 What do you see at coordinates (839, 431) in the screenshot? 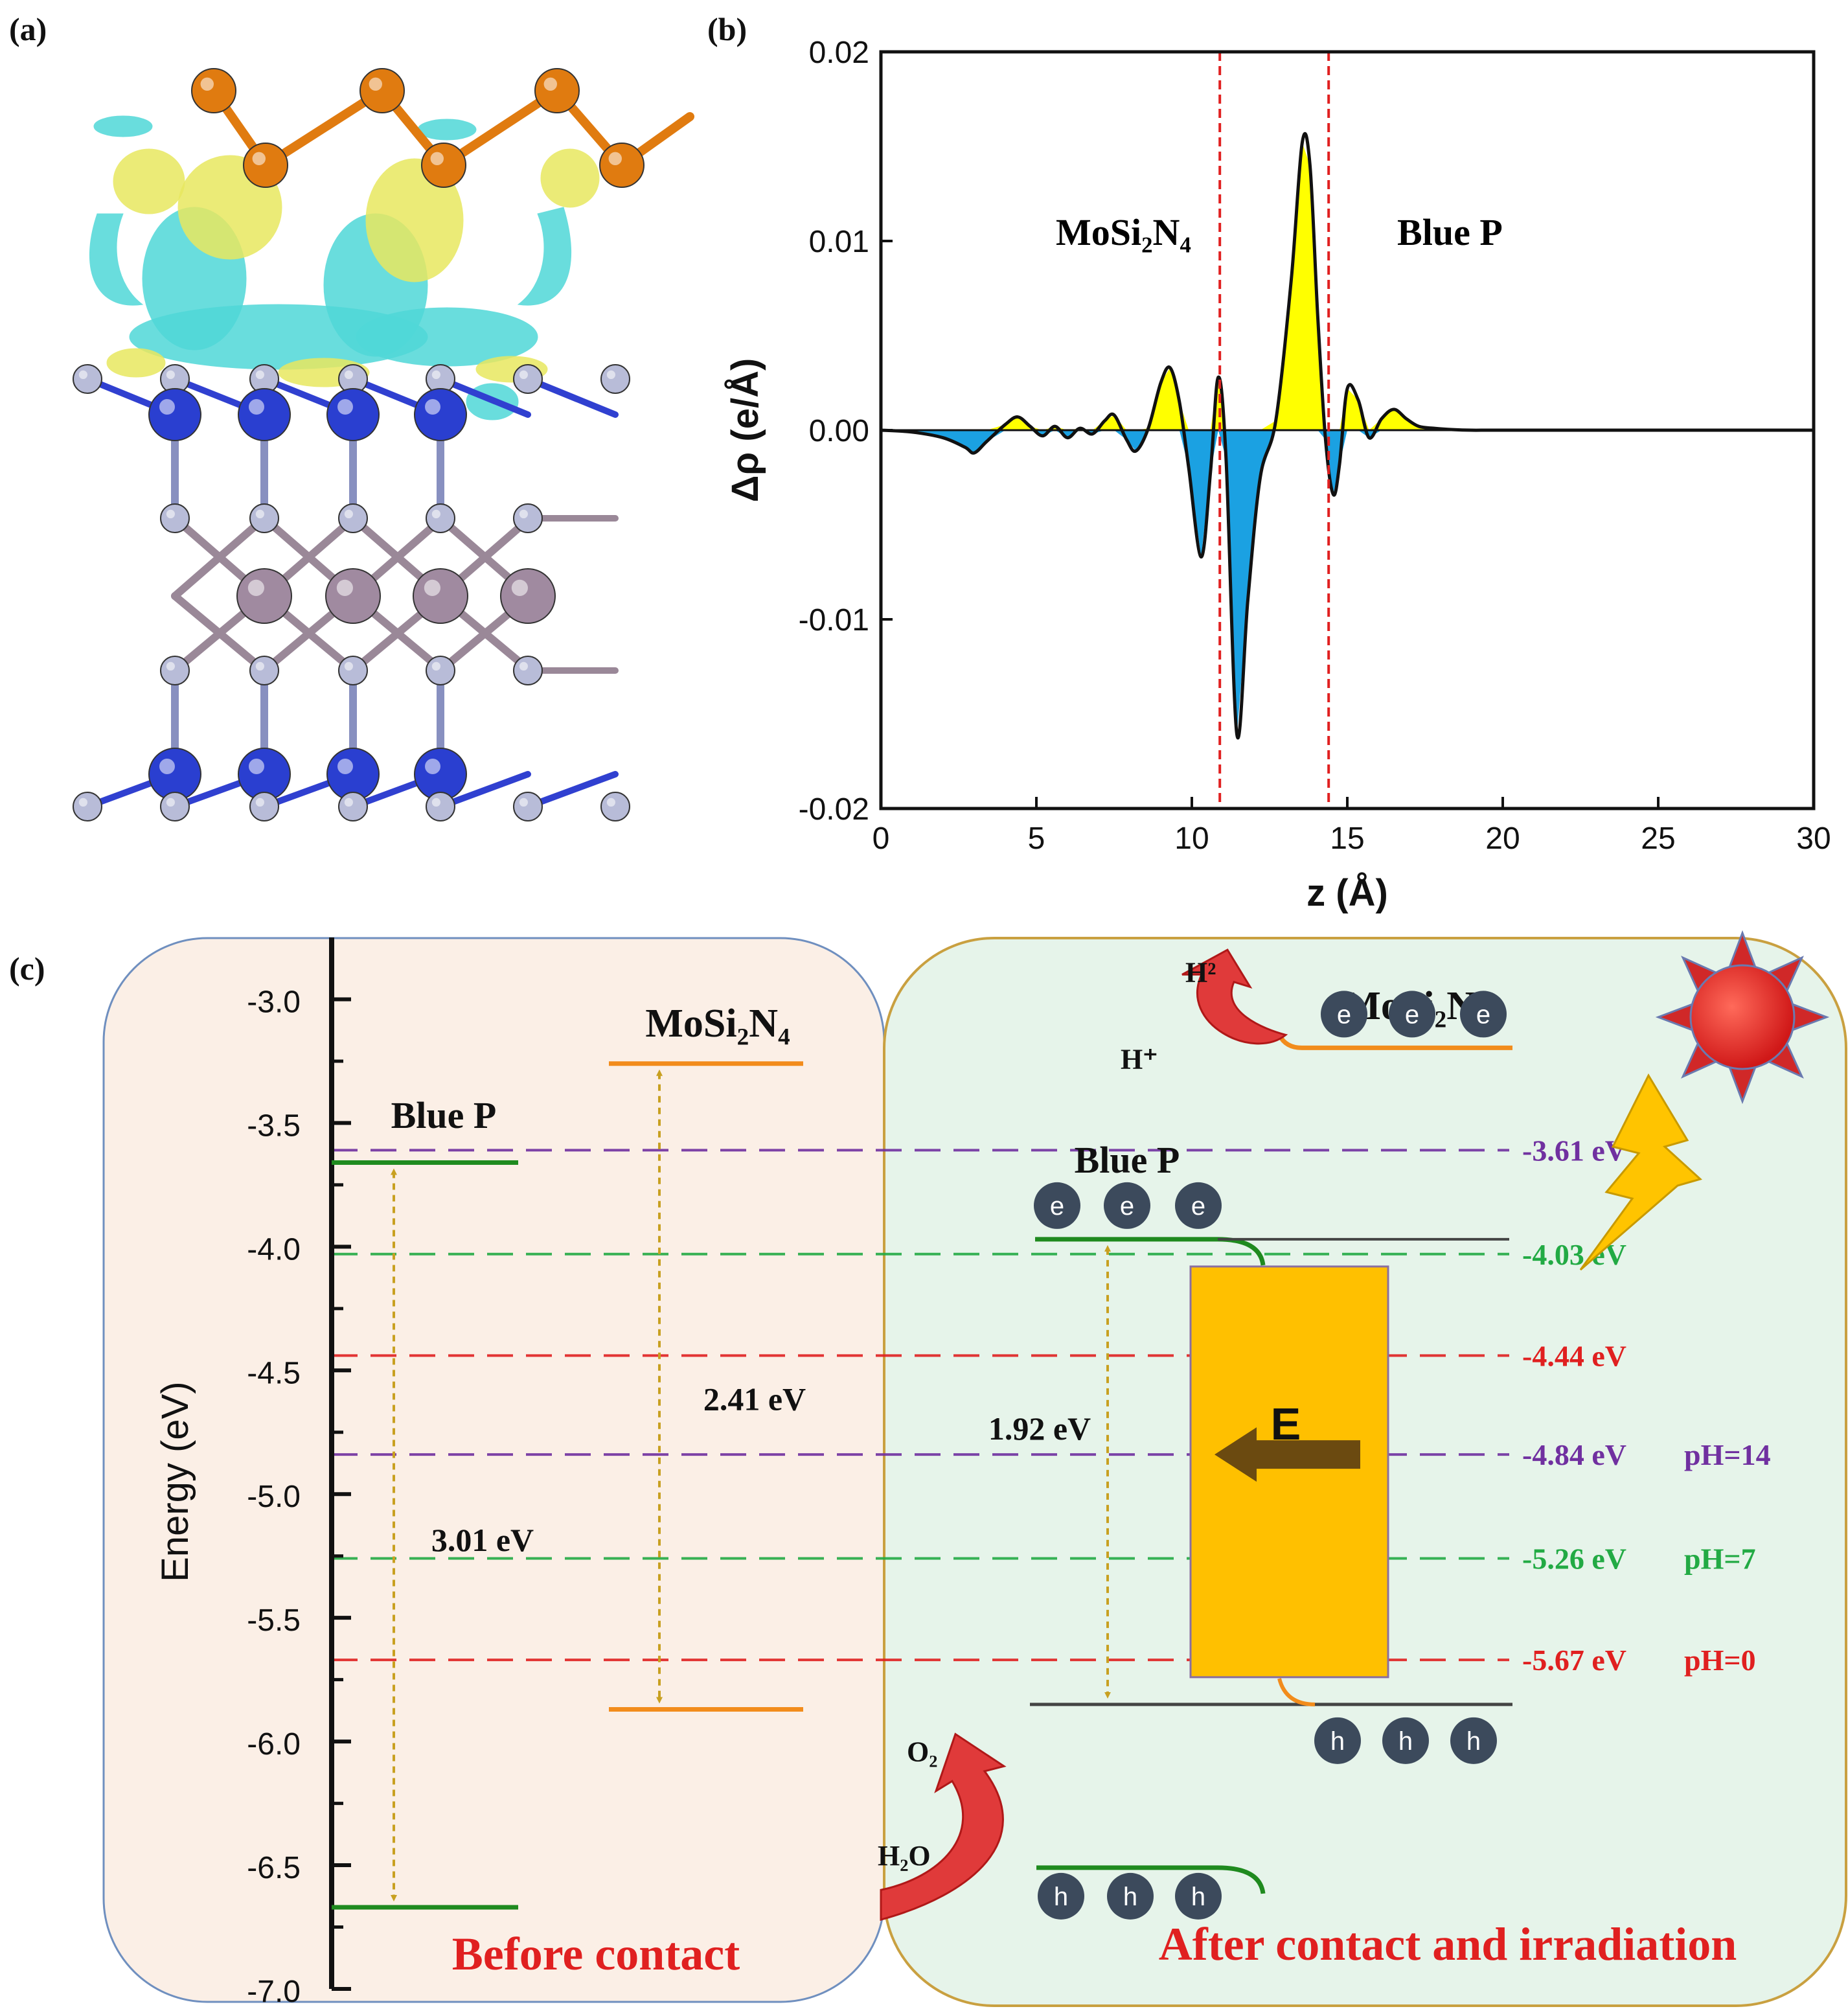
I see `y-tick-label: 0.00` at bounding box center [839, 431].